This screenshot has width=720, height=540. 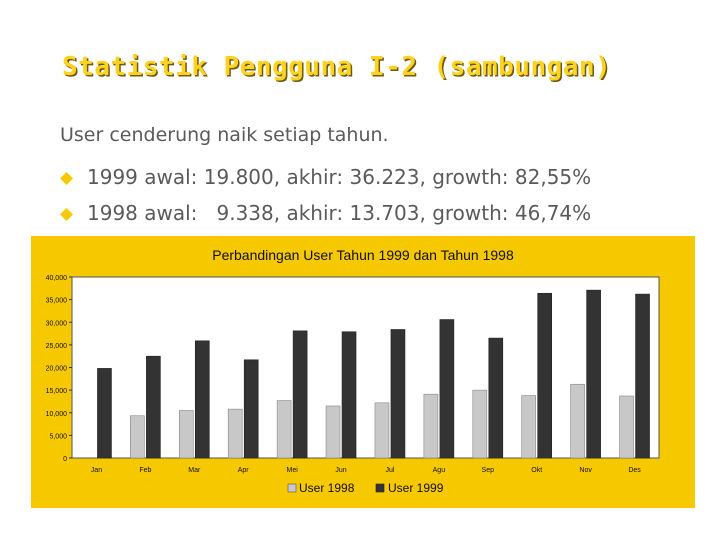 I want to click on bar-1999-jan, so click(x=104, y=413).